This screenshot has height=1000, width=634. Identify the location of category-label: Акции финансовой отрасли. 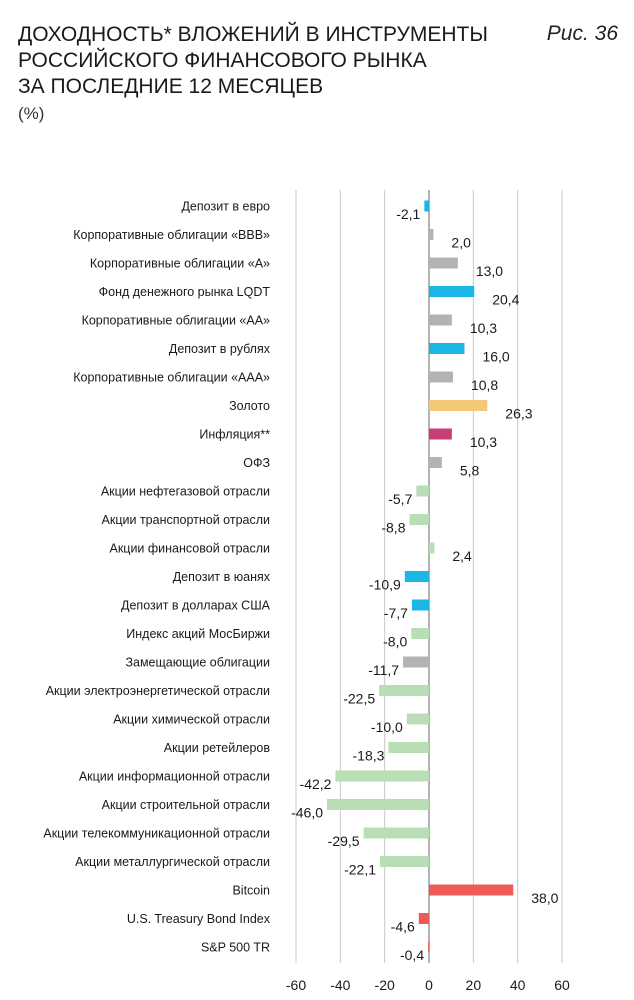
(189, 549).